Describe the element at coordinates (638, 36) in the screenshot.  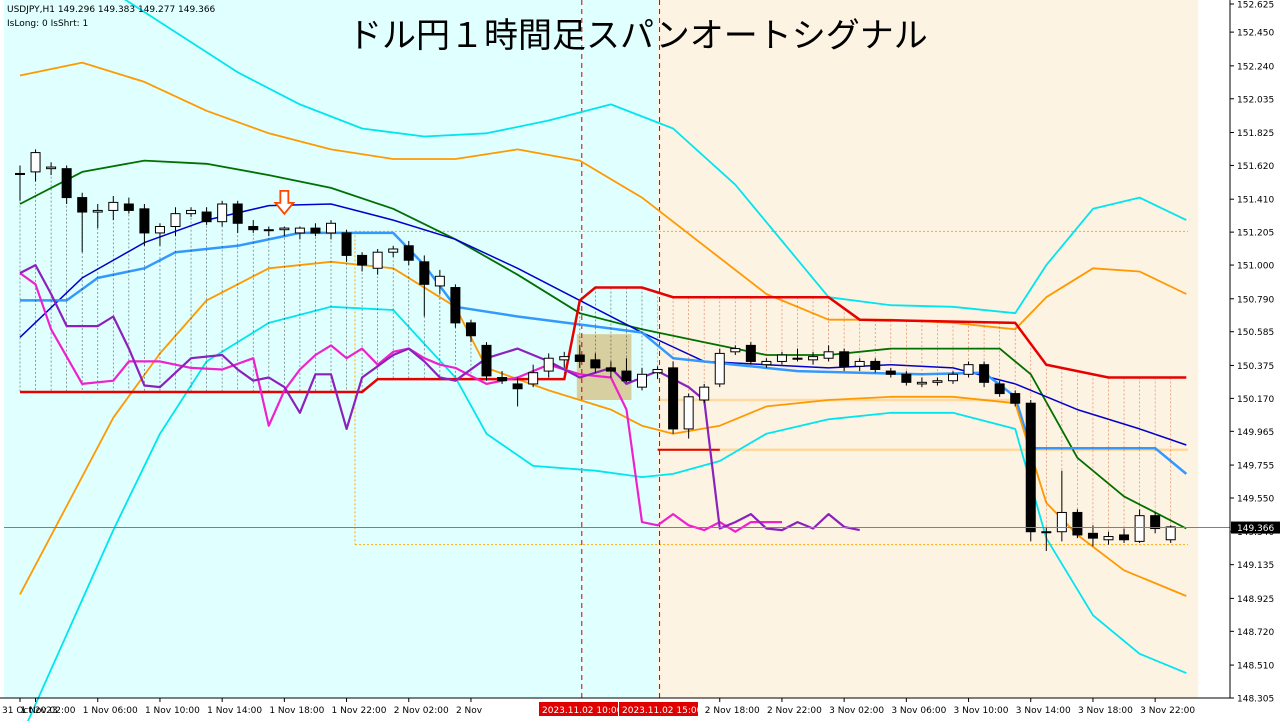
I see `chart-title: ドル円１時間足スパンオートシグナル` at that location.